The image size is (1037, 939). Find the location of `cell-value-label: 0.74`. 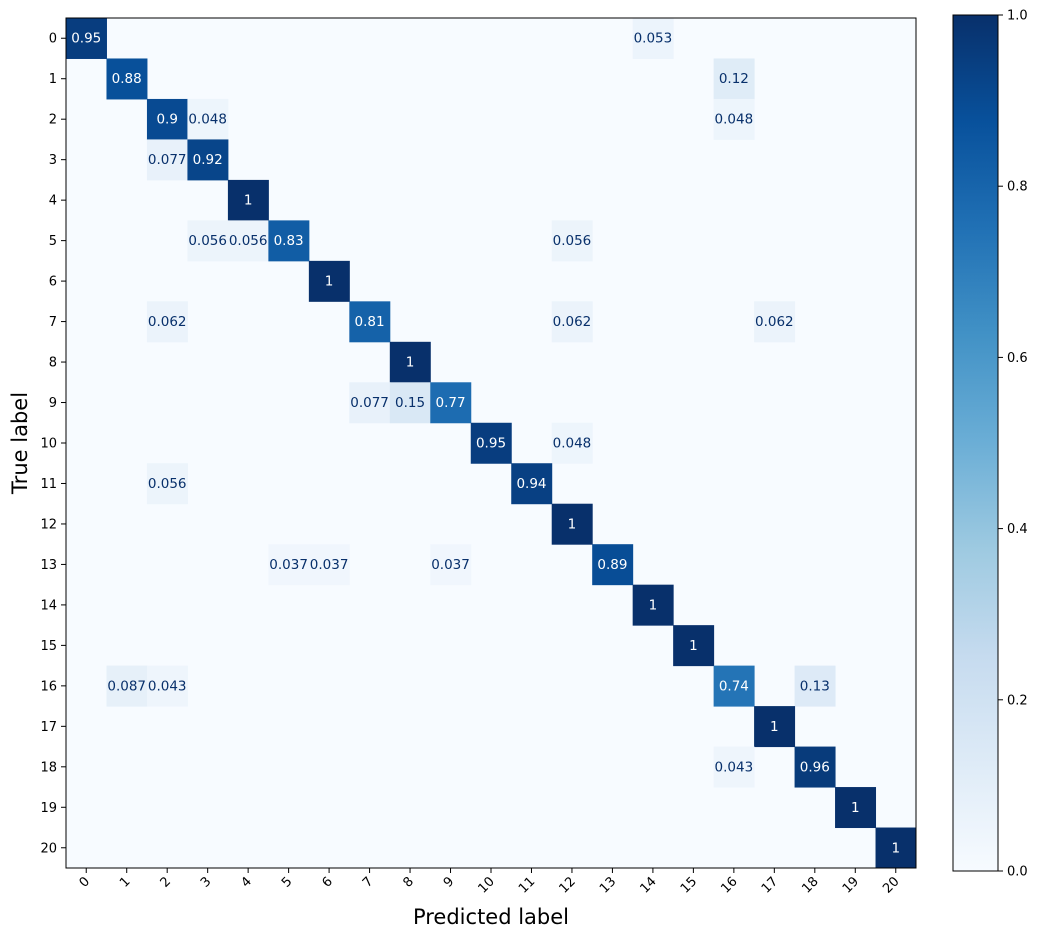

cell-value-label: 0.74 is located at coordinates (734, 686).